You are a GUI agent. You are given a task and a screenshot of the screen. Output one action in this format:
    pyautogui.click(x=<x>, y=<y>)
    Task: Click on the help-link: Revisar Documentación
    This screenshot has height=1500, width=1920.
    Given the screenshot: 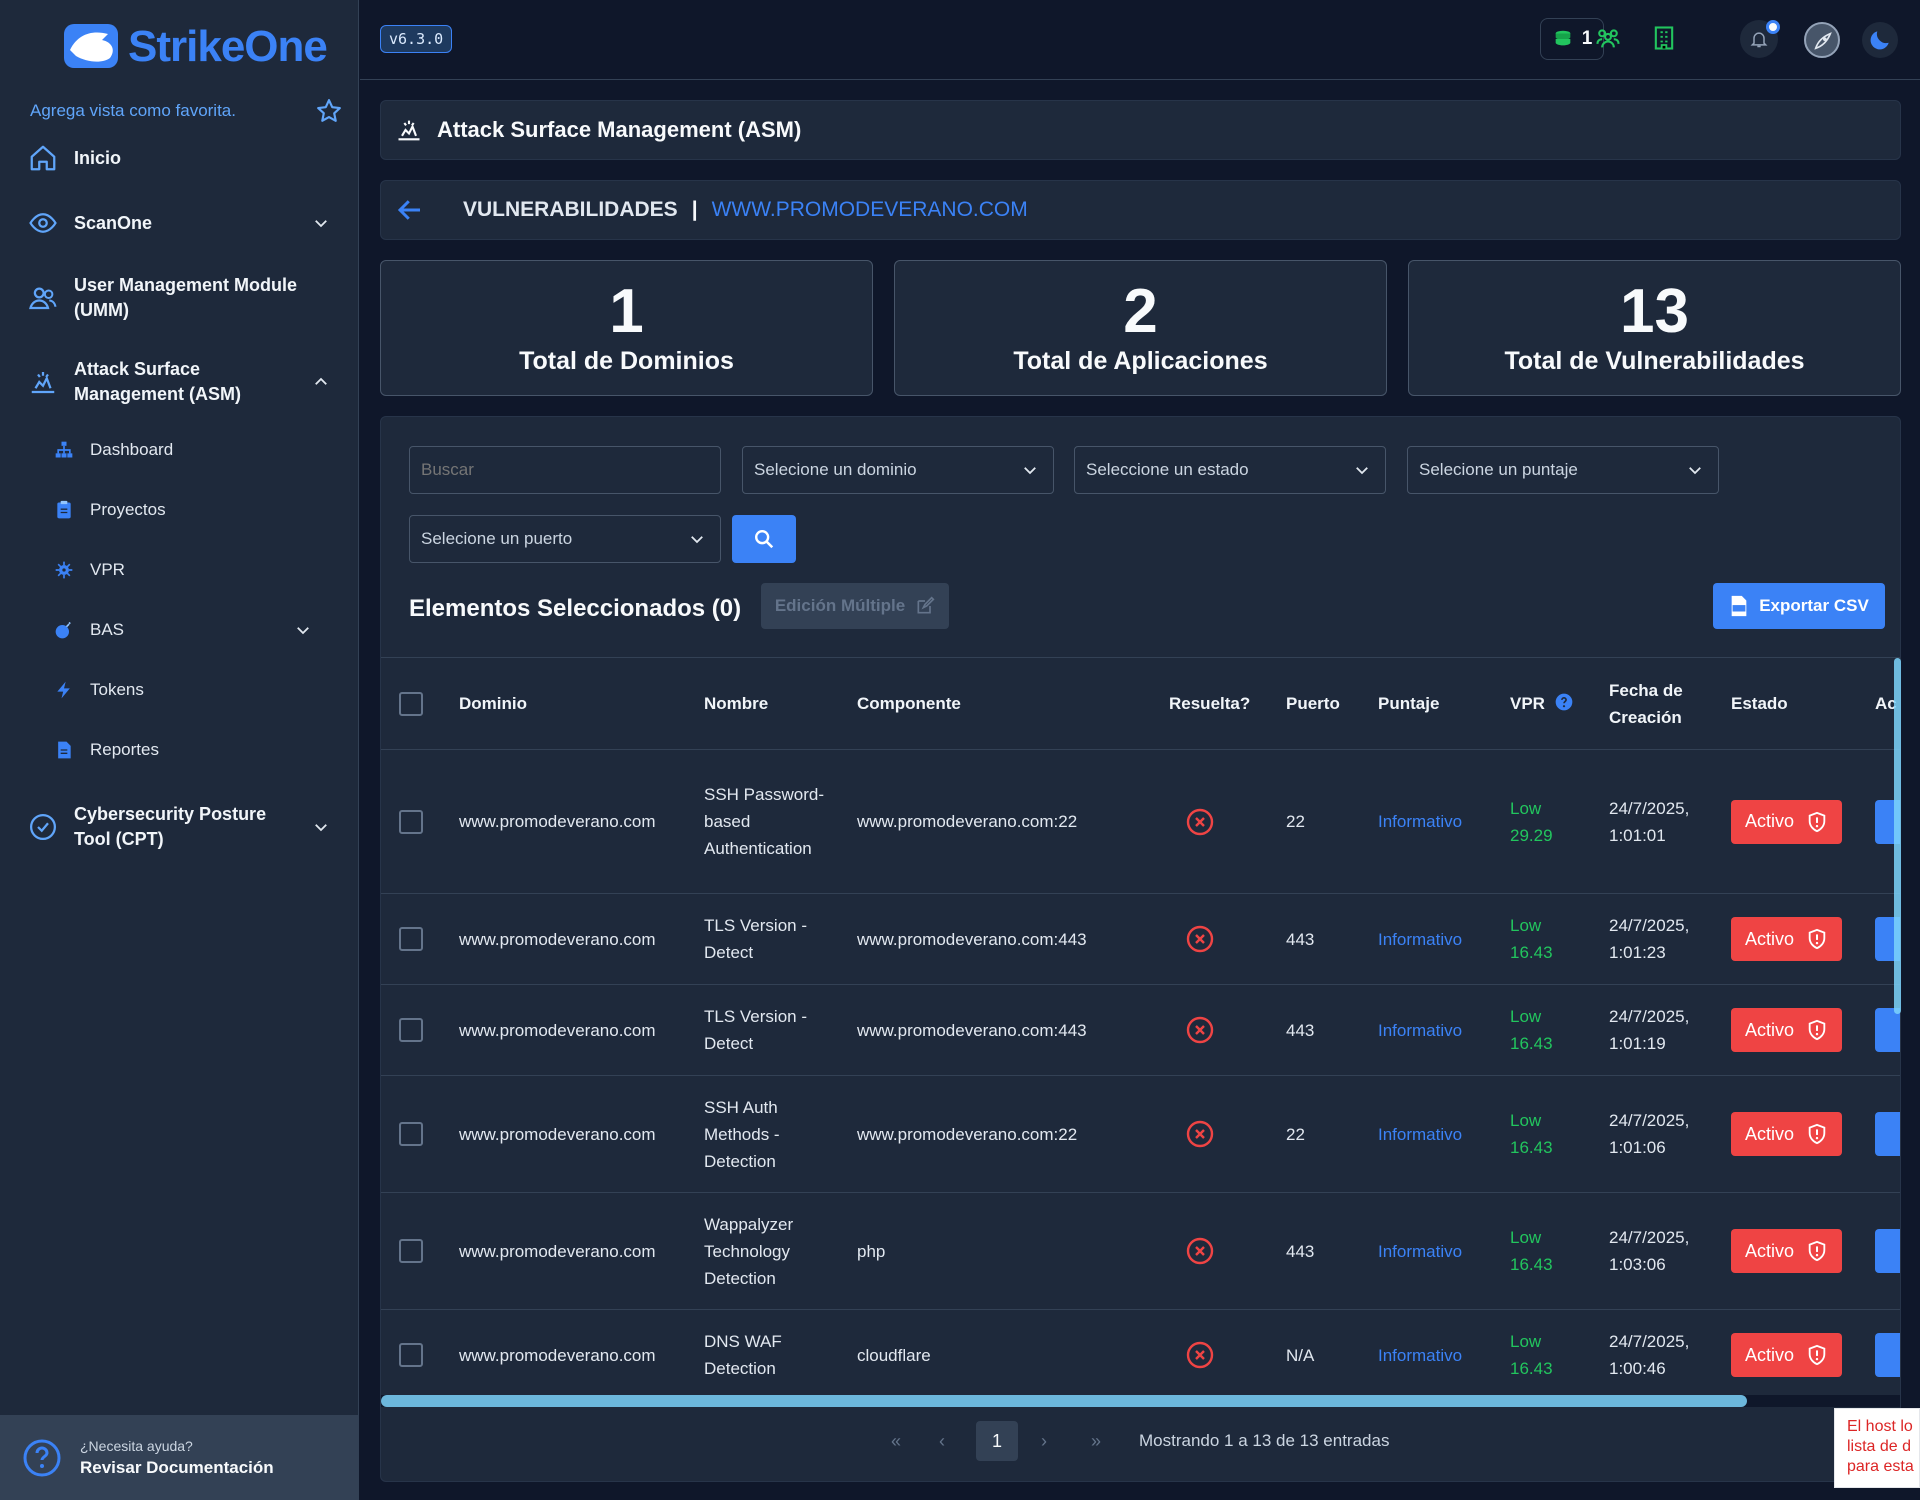 What is the action you would take?
    pyautogui.click(x=177, y=1467)
    